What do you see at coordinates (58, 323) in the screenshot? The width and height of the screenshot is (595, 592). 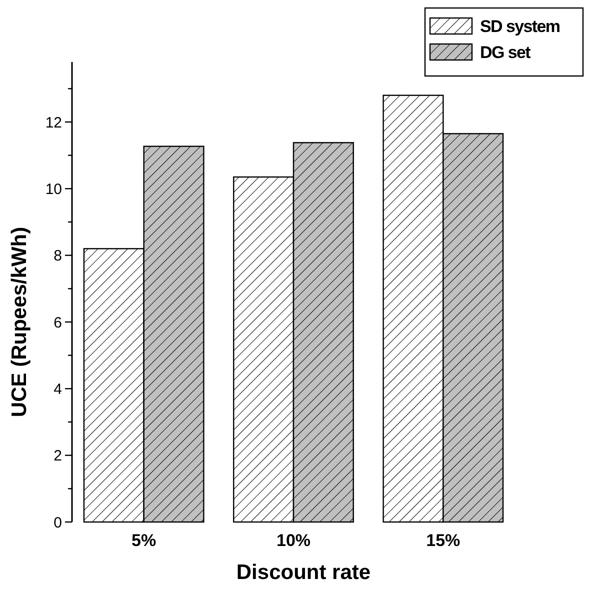 I see `y-tick-label: 6` at bounding box center [58, 323].